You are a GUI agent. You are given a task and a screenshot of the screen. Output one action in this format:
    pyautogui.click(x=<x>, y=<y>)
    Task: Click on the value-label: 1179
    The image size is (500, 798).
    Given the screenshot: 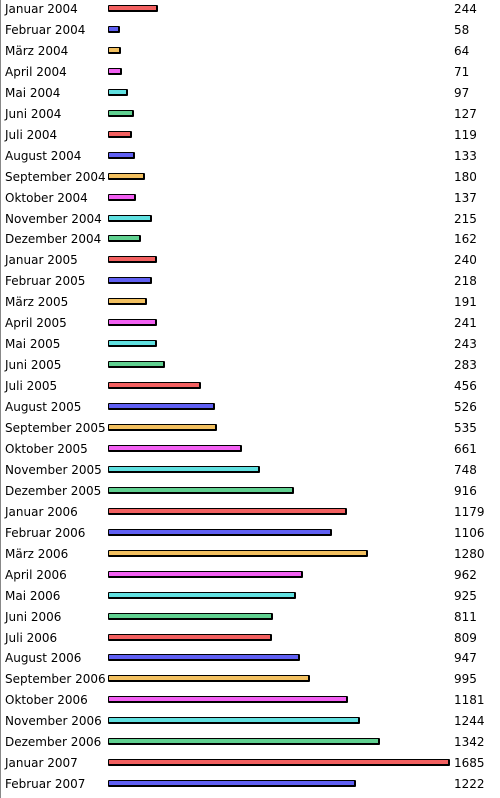 What is the action you would take?
    pyautogui.click(x=469, y=511)
    